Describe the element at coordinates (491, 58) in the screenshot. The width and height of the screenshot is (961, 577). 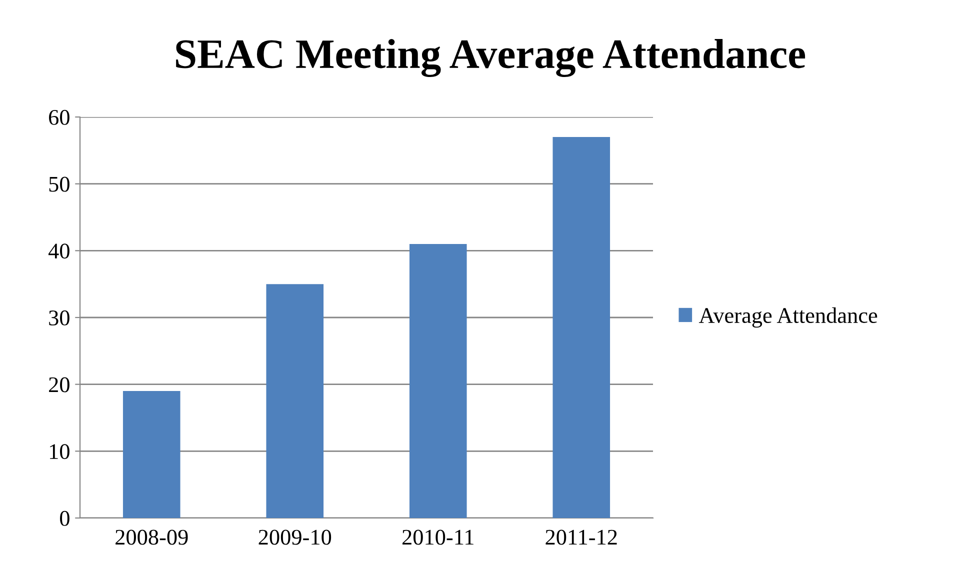
I see `chart-title: SEAC Meeting Average Attendance` at that location.